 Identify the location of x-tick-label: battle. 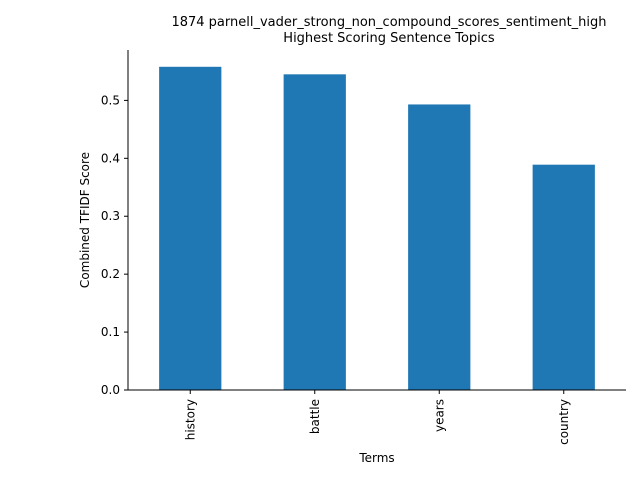
(315, 416).